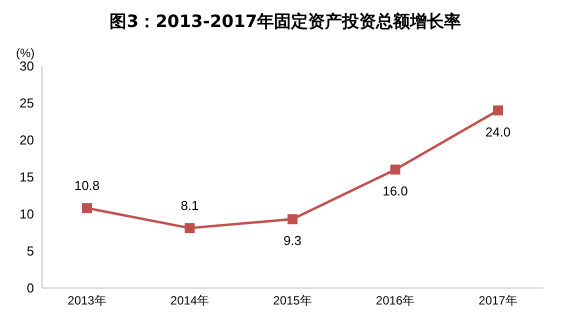 The width and height of the screenshot is (571, 320). Describe the element at coordinates (27, 177) in the screenshot. I see `y-tick-label: 15` at that location.